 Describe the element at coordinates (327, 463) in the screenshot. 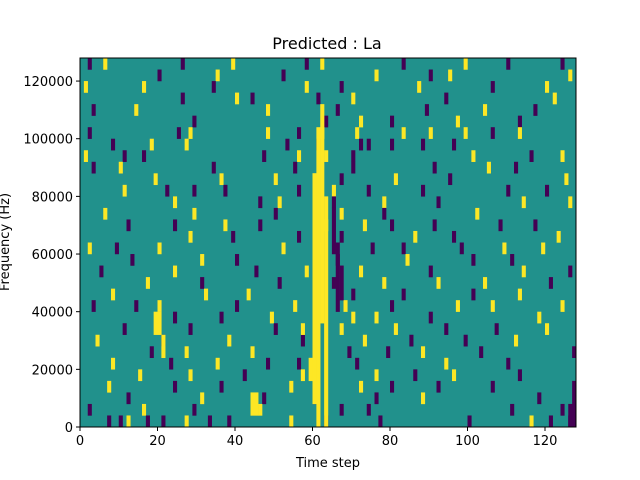

I see `x-axis-label: Time step` at that location.